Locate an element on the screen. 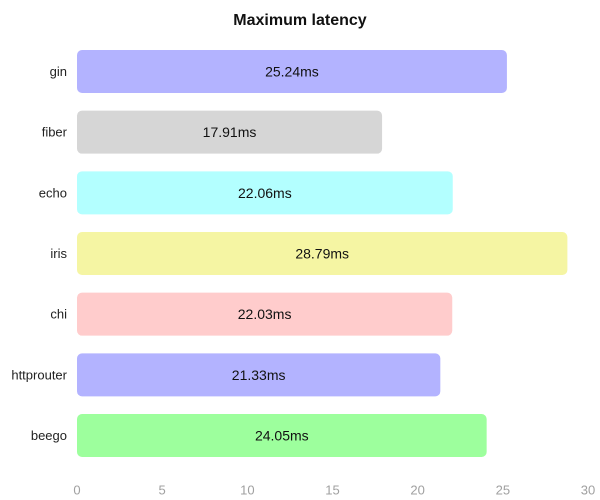 This screenshot has height=500, width=600. x-tick-label-10: 10 is located at coordinates (247, 490).